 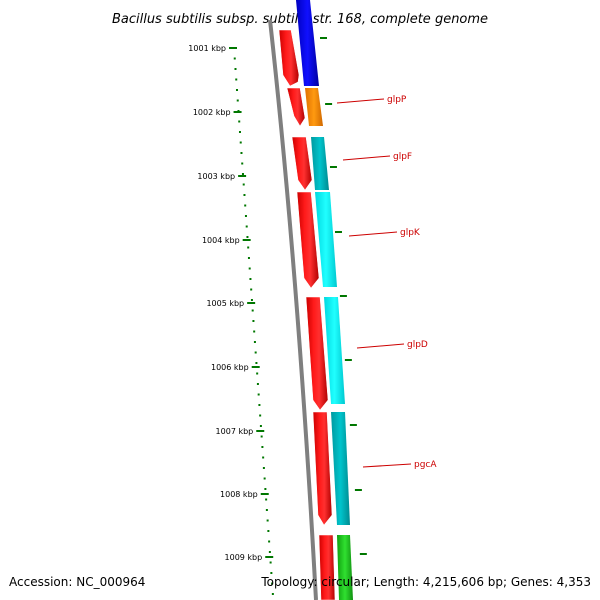 What do you see at coordinates (244, 557) in the screenshot?
I see `kbp-label: 1009 kbp` at bounding box center [244, 557].